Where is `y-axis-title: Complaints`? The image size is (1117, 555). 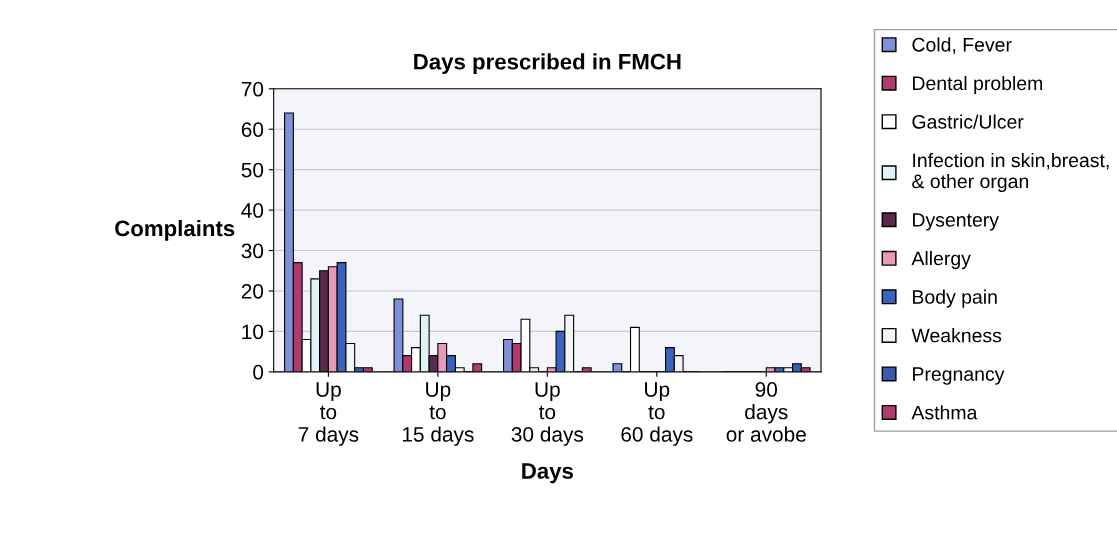 y-axis-title: Complaints is located at coordinates (175, 230).